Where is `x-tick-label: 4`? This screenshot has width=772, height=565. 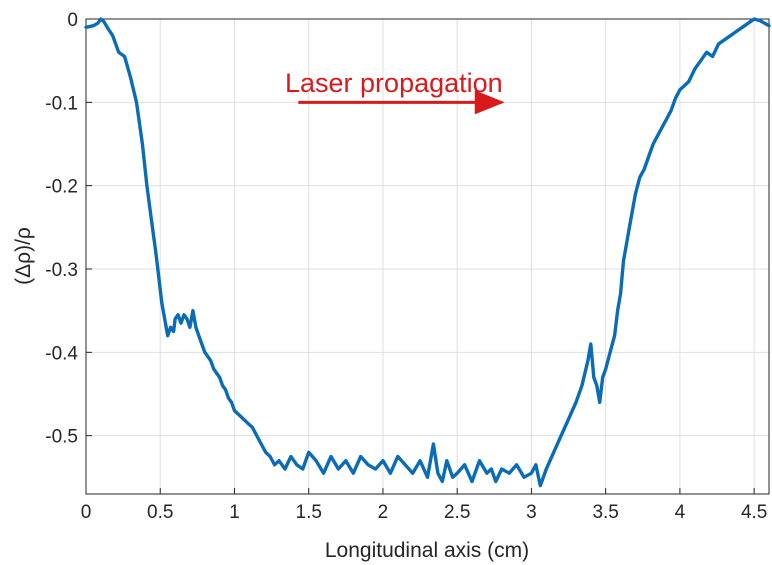
x-tick-label: 4 is located at coordinates (680, 512).